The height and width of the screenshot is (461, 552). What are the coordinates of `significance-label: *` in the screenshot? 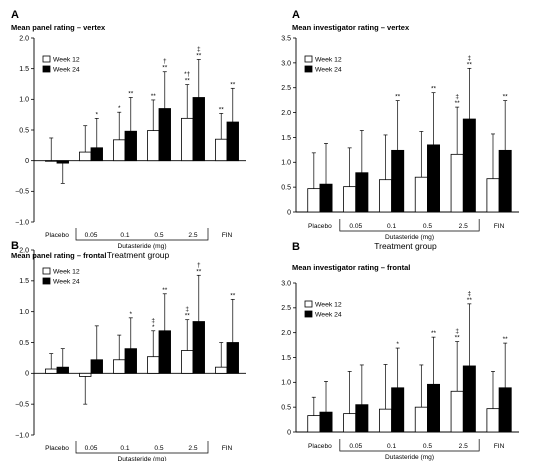 It's located at (153, 327).